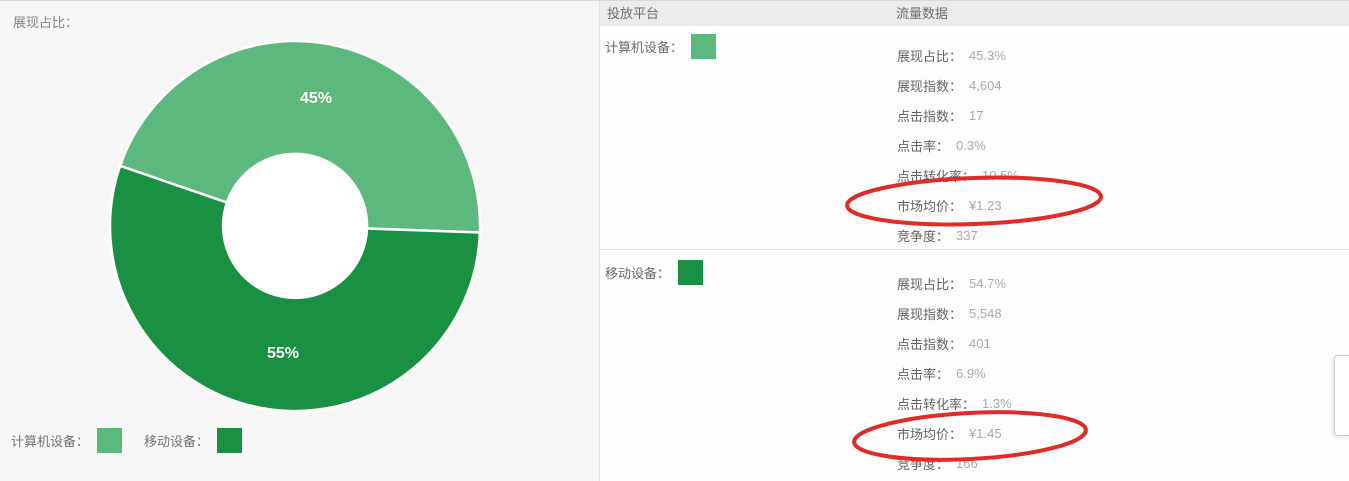 The image size is (1349, 481). What do you see at coordinates (704, 46) in the screenshot?
I see `platform-swatch-computer` at bounding box center [704, 46].